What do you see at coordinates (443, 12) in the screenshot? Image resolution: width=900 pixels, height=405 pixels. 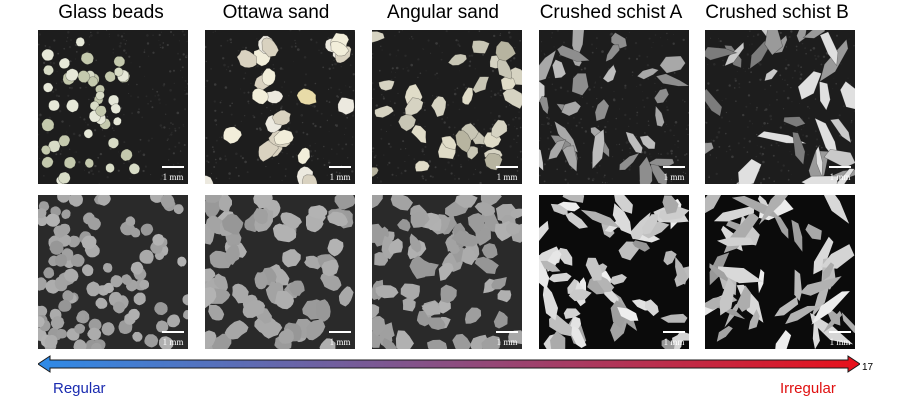 I see `column-title-angular-sand: Angular sand` at bounding box center [443, 12].